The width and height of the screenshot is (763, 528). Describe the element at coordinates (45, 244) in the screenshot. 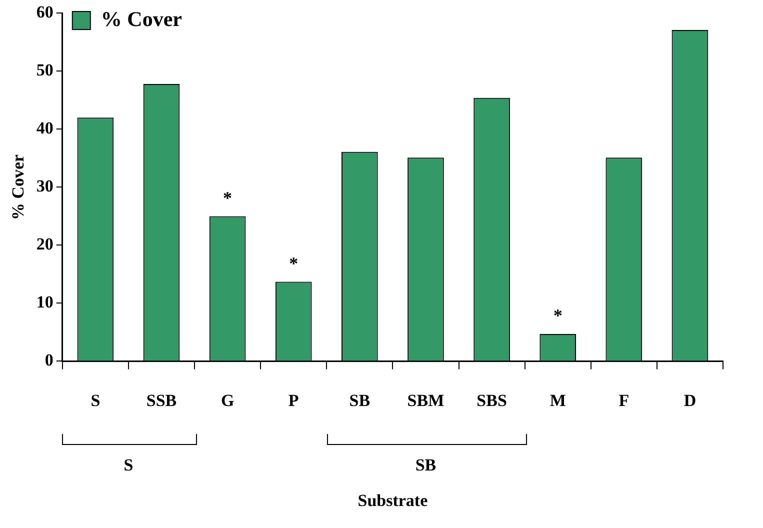

I see `y-tick-label: 20` at that location.